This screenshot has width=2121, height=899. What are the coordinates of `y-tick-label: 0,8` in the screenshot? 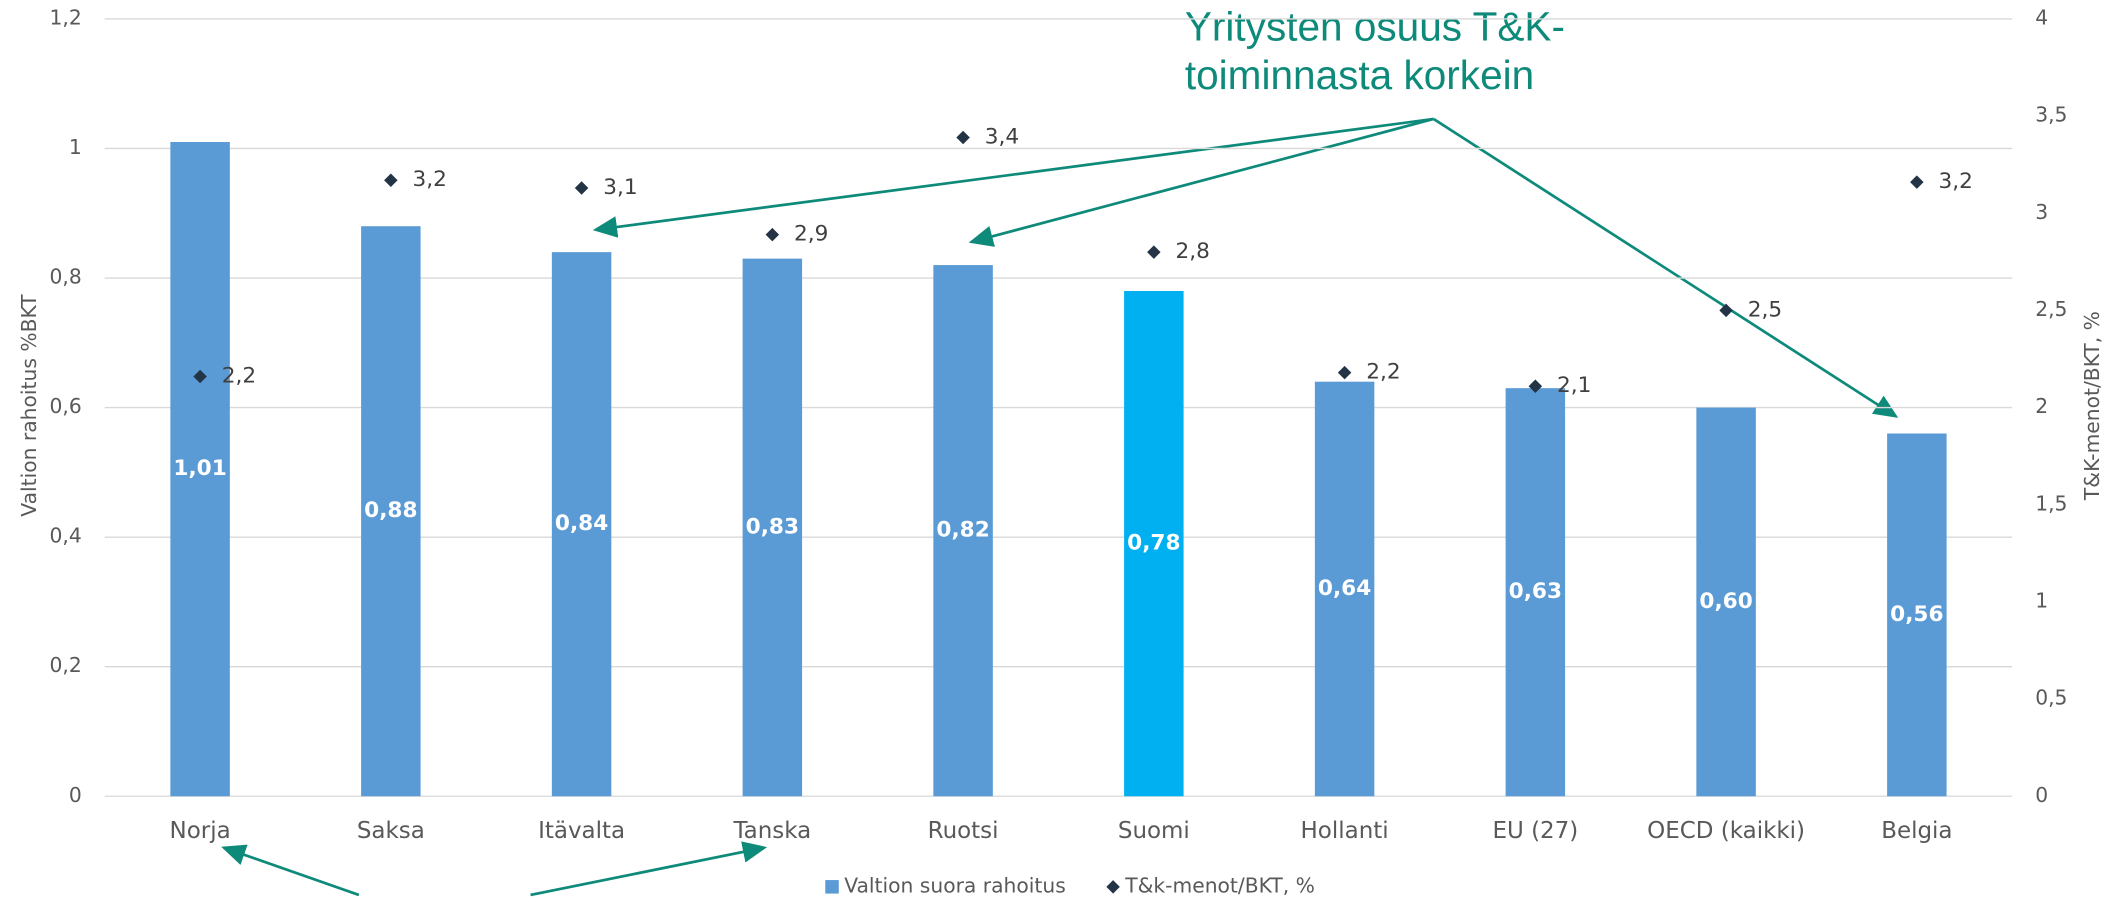 It's located at (66, 277).